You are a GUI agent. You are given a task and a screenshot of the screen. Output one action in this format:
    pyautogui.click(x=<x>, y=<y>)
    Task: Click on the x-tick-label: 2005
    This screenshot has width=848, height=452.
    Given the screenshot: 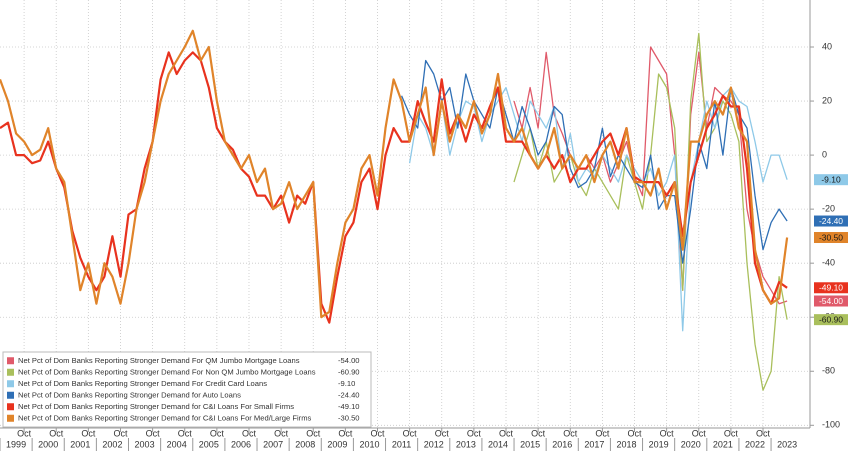 What is the action you would take?
    pyautogui.click(x=209, y=444)
    